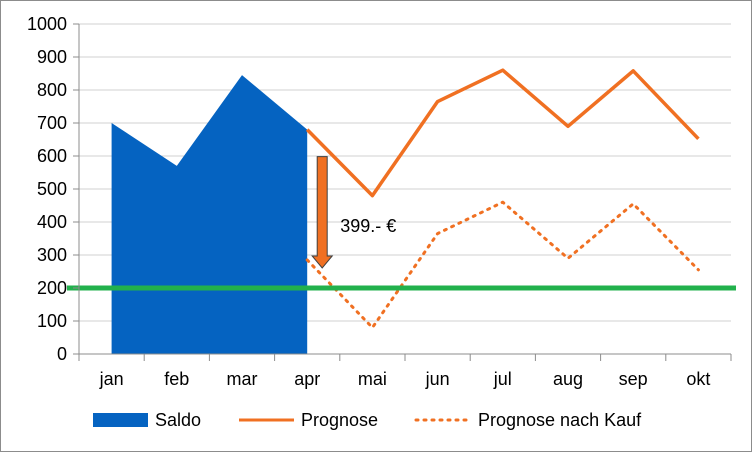 This screenshot has width=752, height=456. What do you see at coordinates (242, 379) in the screenshot?
I see `tick-label-x-mar: mar` at bounding box center [242, 379].